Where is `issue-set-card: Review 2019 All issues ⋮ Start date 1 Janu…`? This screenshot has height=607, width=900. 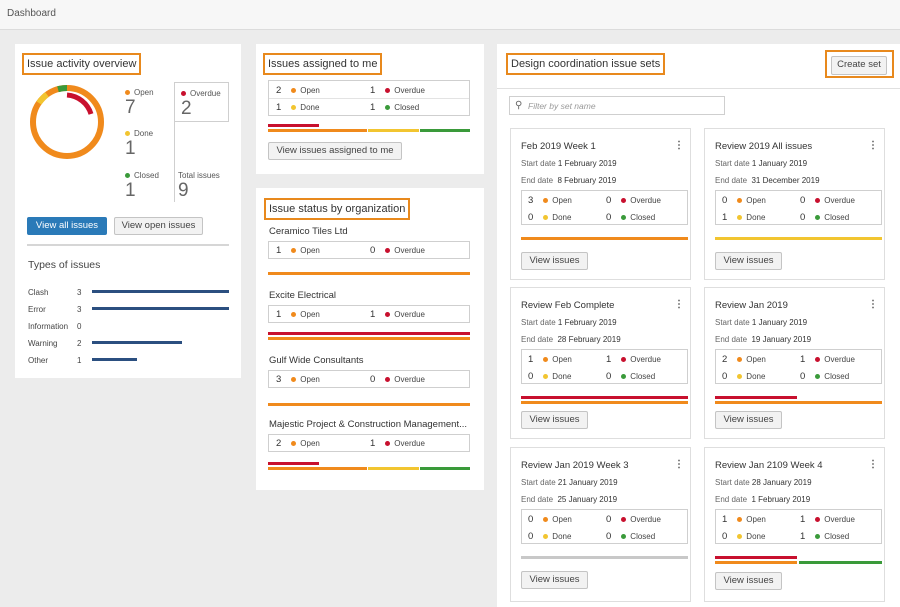 issue-set-card: Review 2019 All issues ⋮ Start date 1 Janu… is located at coordinates (794, 204).